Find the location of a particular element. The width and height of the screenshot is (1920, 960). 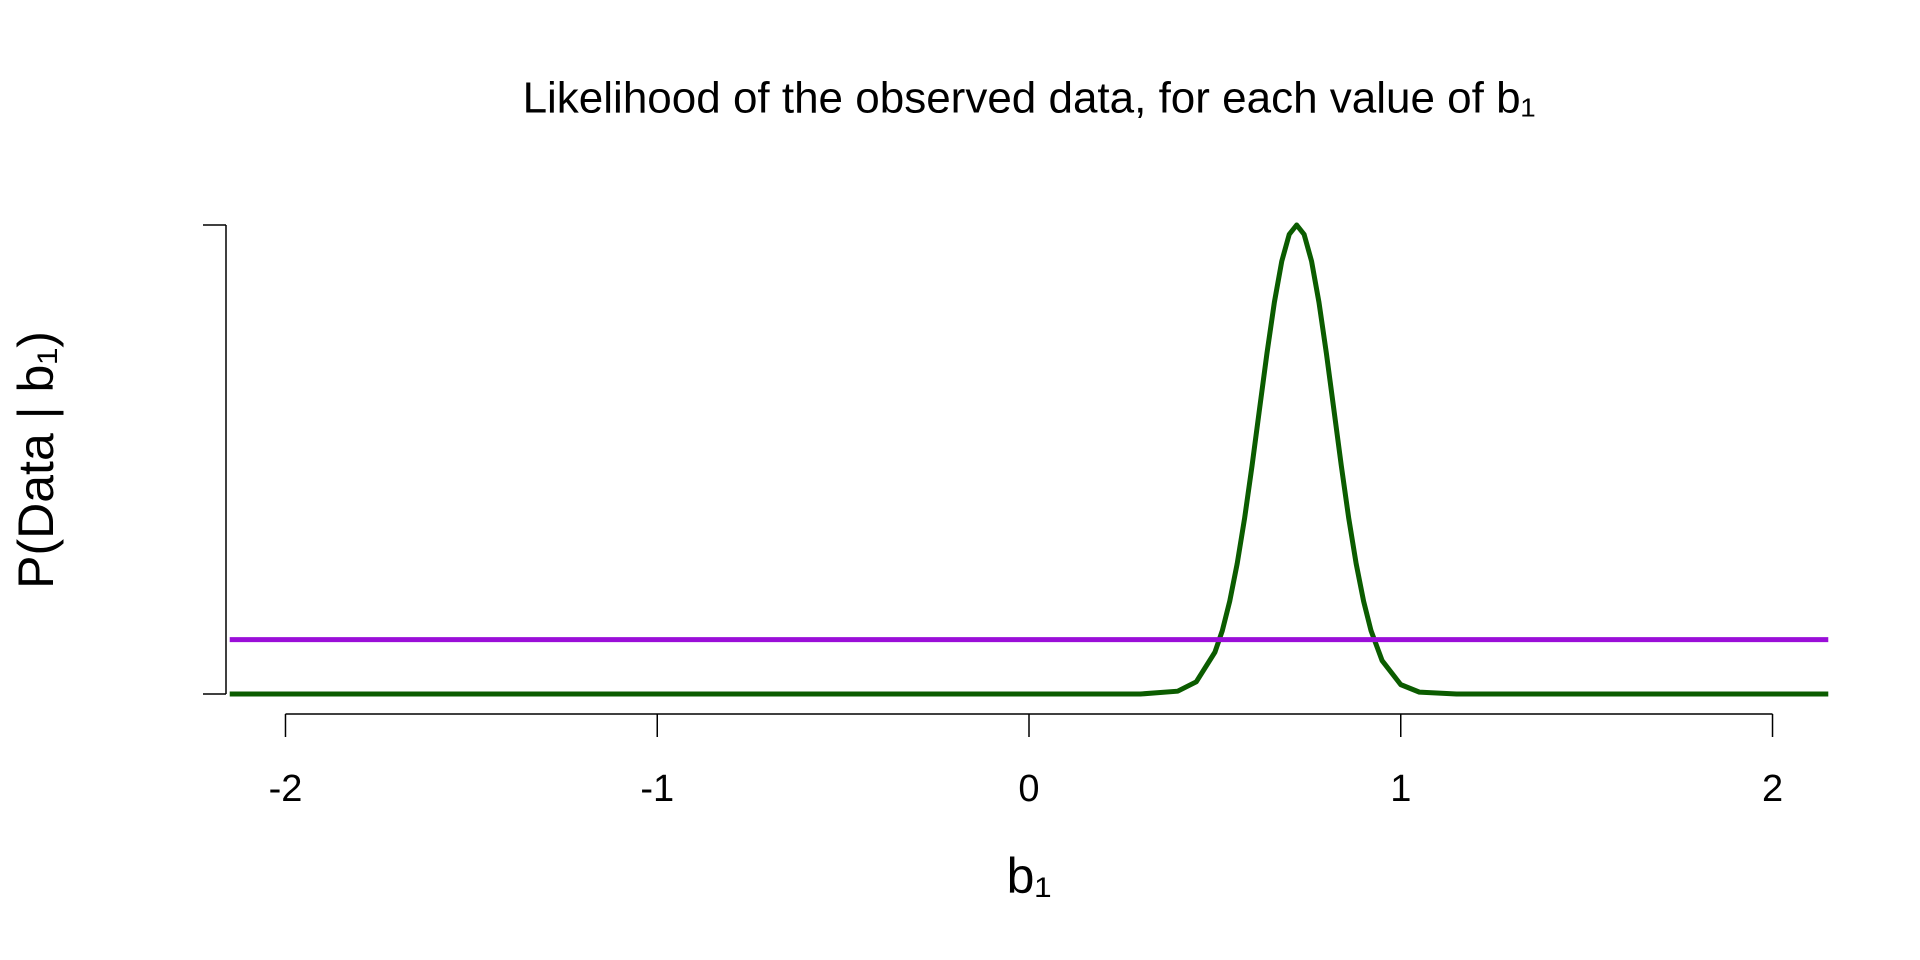

x-tick-label: 1 is located at coordinates (1400, 789).